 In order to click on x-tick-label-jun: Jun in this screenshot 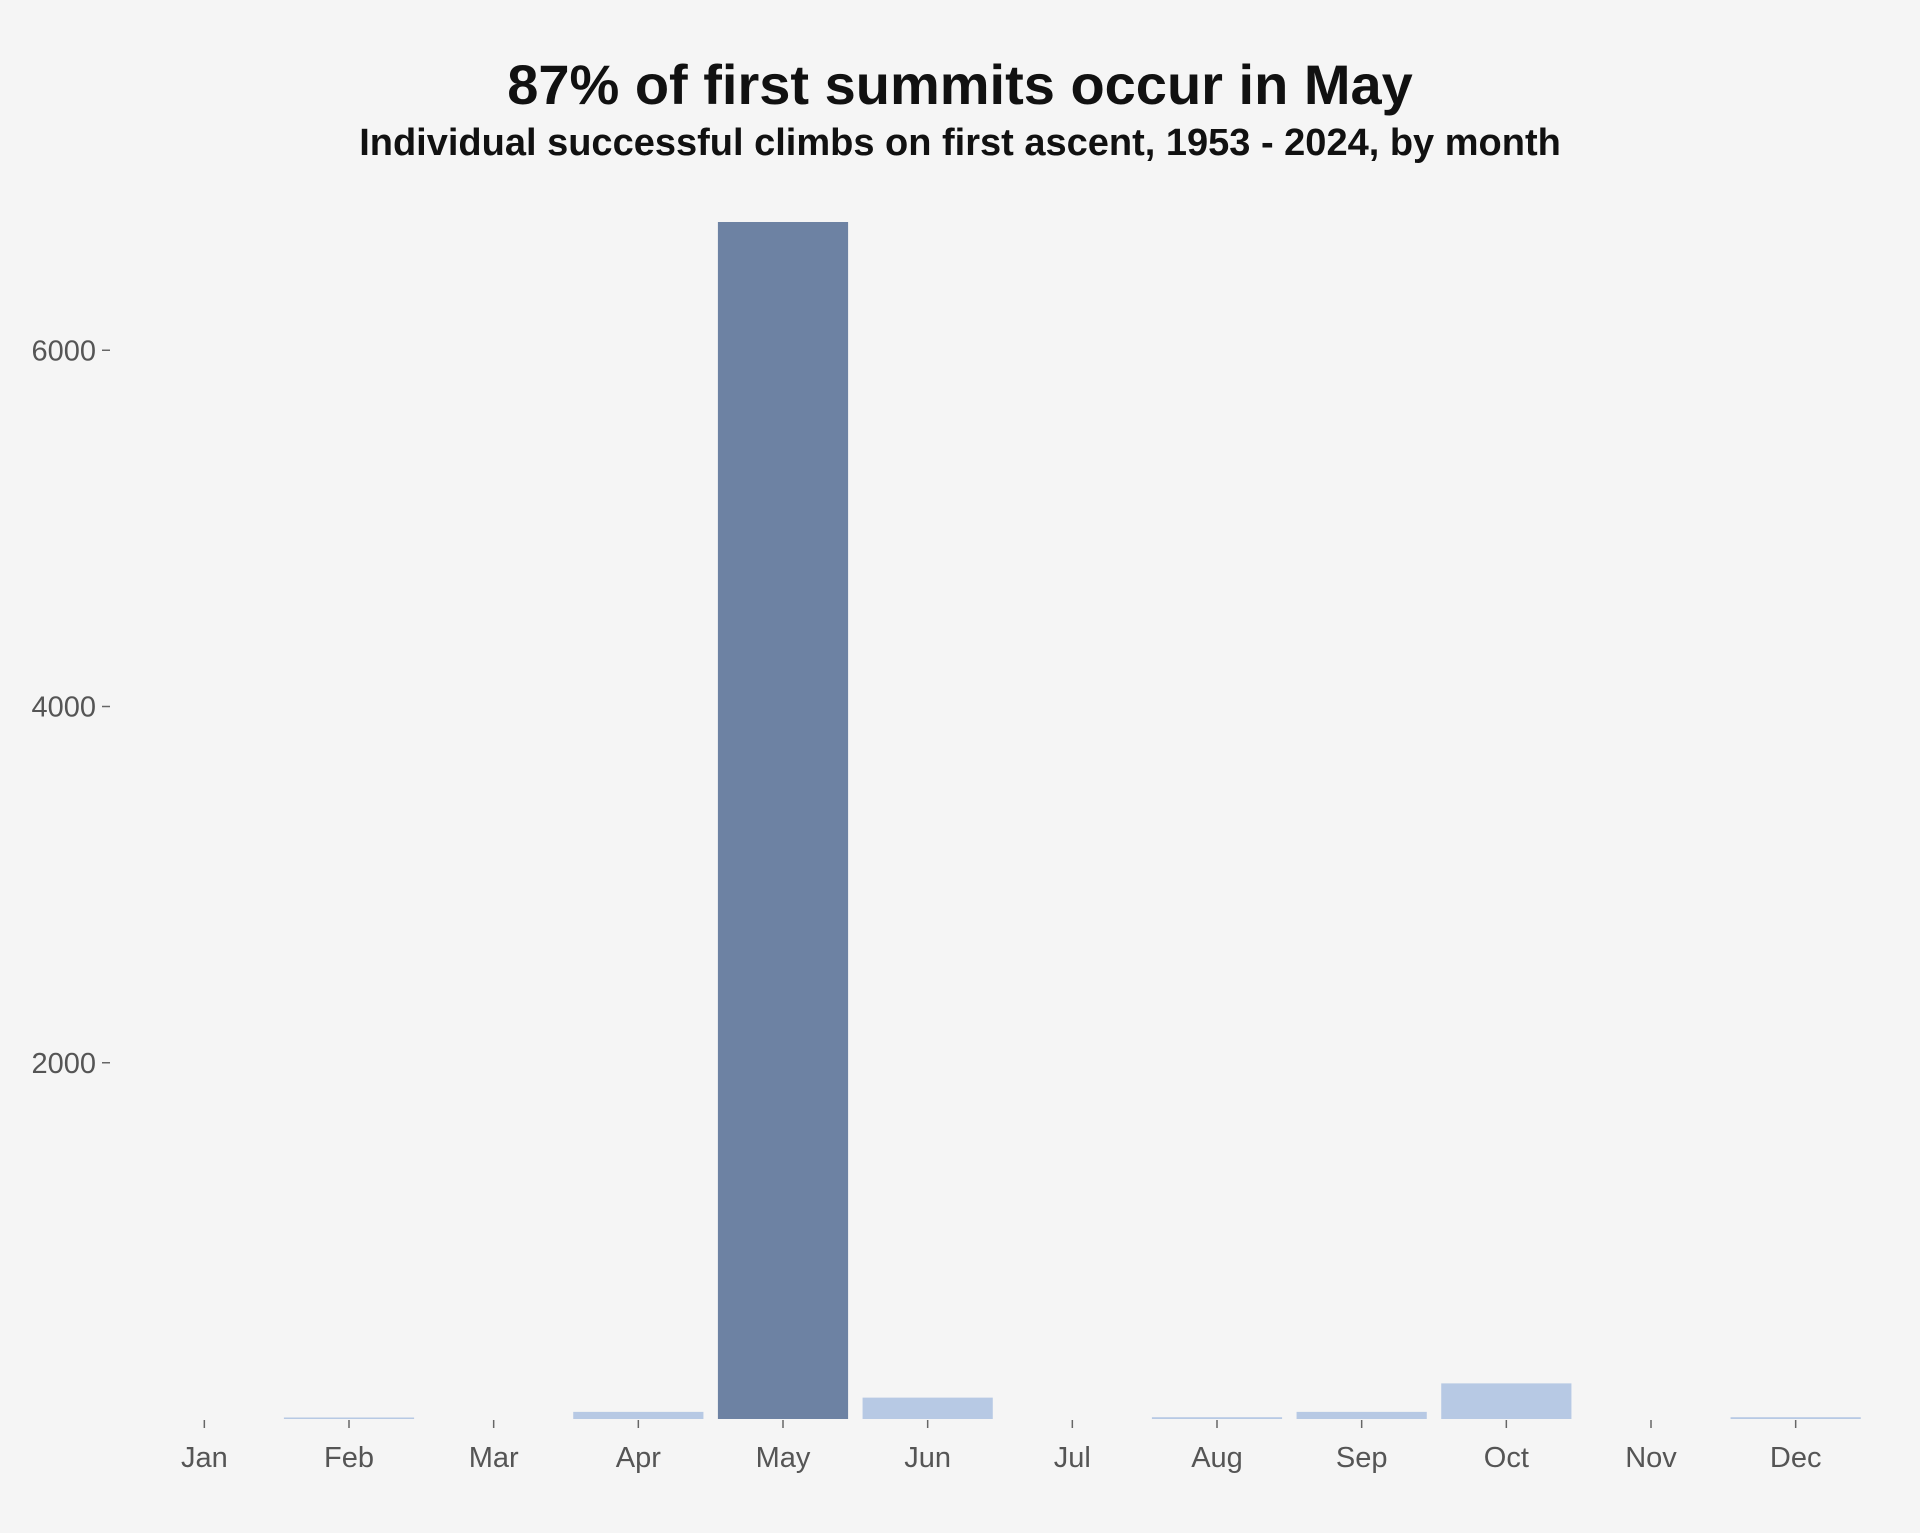, I will do `click(927, 1458)`.